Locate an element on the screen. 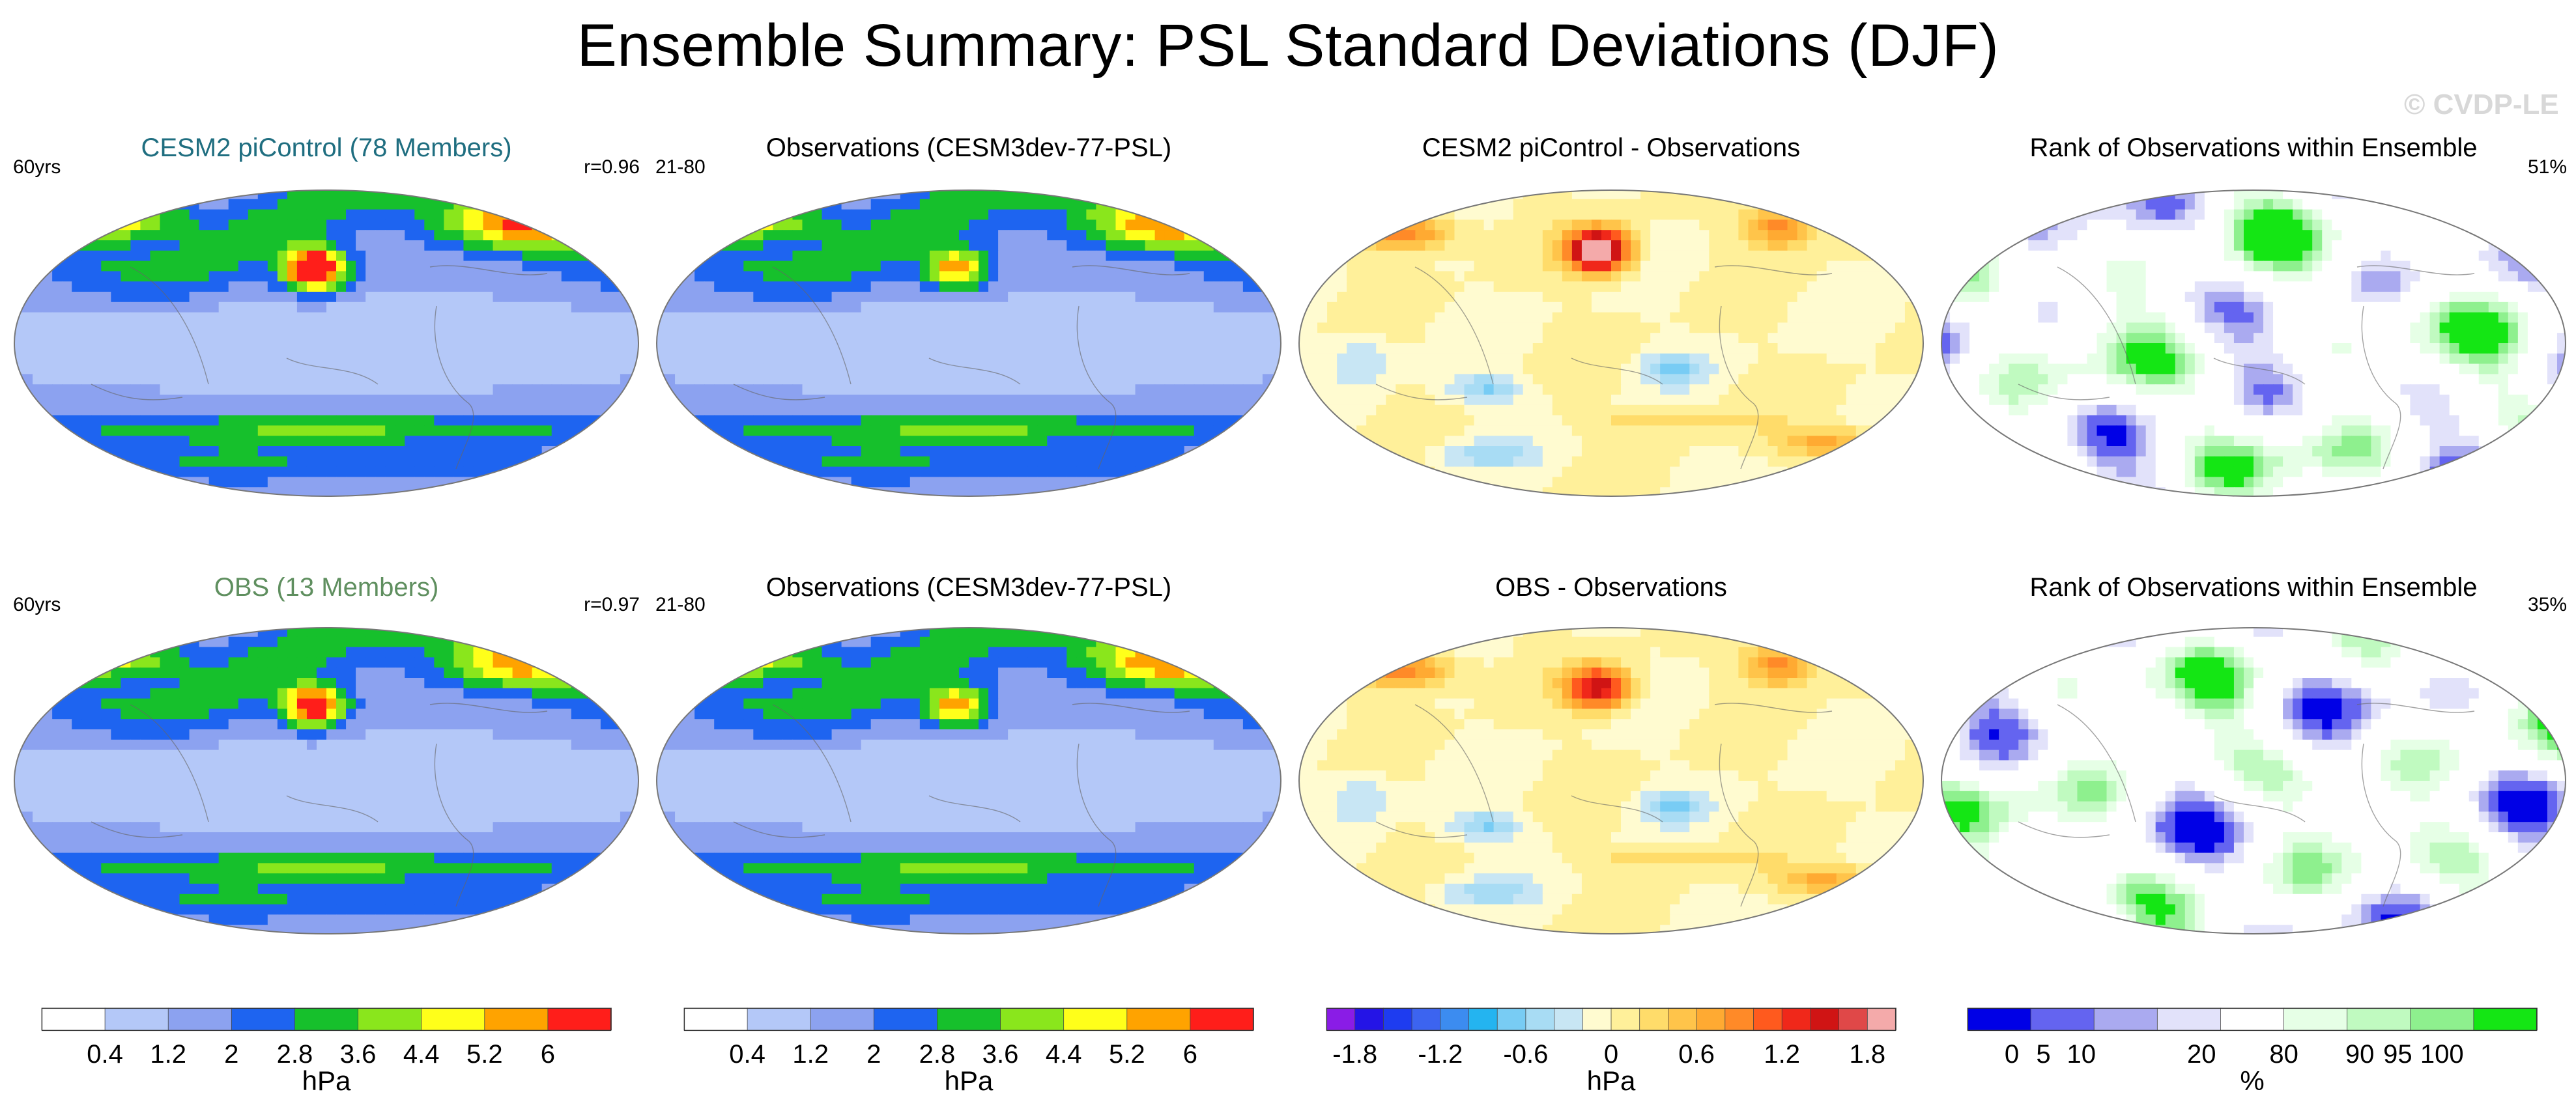 The width and height of the screenshot is (2576, 1109). colorbar-unit-label: hPa is located at coordinates (1612, 1081).